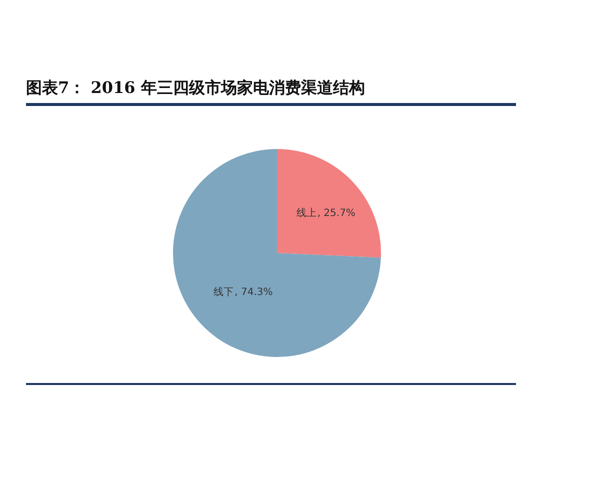 The height and width of the screenshot is (480, 600). What do you see at coordinates (271, 92) in the screenshot?
I see `chart-title: 图表7： 2016 年三四级市场家电消费渠道结构` at bounding box center [271, 92].